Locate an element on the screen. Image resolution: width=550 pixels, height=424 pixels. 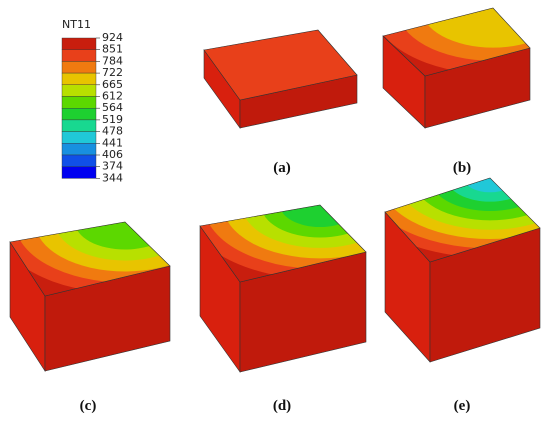
legend-label: 851 is located at coordinates (112, 49).